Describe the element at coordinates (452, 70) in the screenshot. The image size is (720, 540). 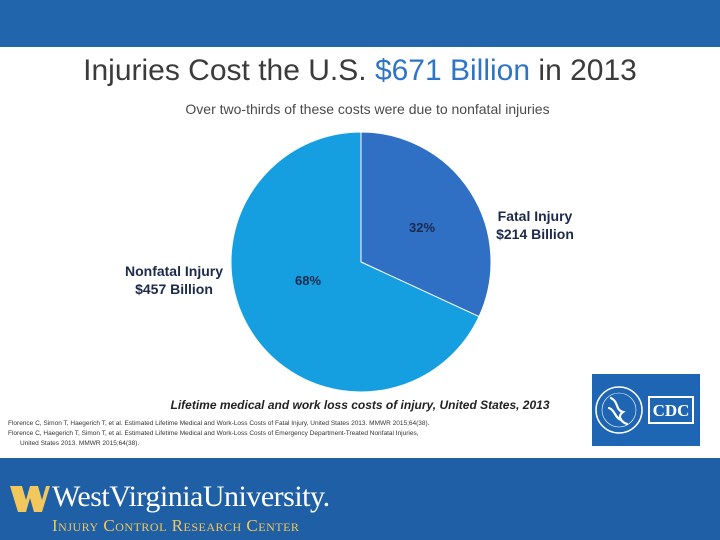
I see `title-highlight: $671 Billion` at that location.